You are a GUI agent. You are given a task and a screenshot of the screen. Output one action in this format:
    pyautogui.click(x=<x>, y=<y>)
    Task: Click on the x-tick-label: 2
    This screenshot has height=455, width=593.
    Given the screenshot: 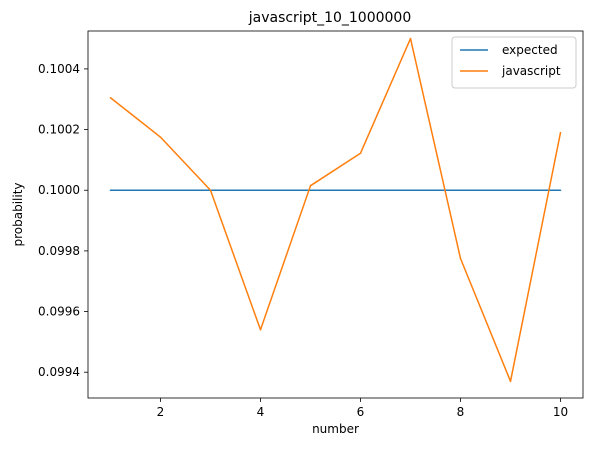 What is the action you would take?
    pyautogui.click(x=161, y=412)
    